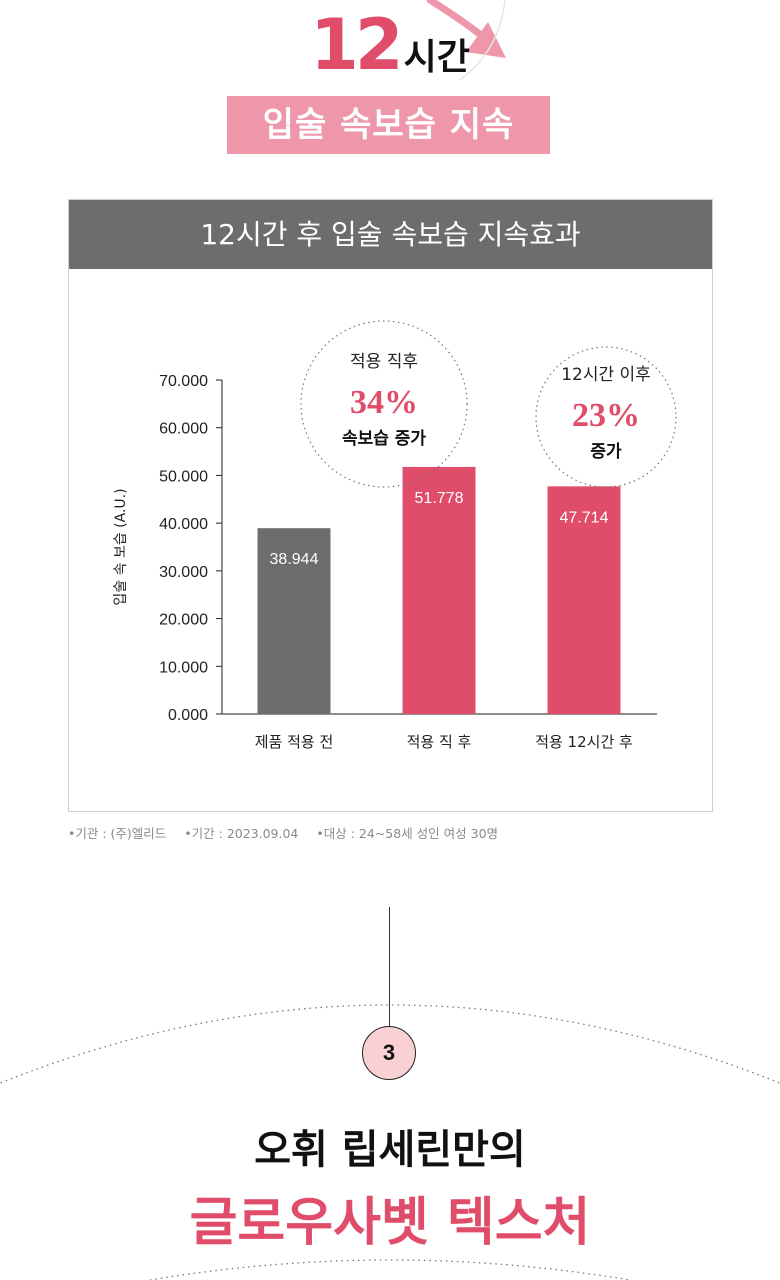  Describe the element at coordinates (388, 125) in the screenshot. I see `hero-subtitle-pill: 입술 속보습 지속` at that location.